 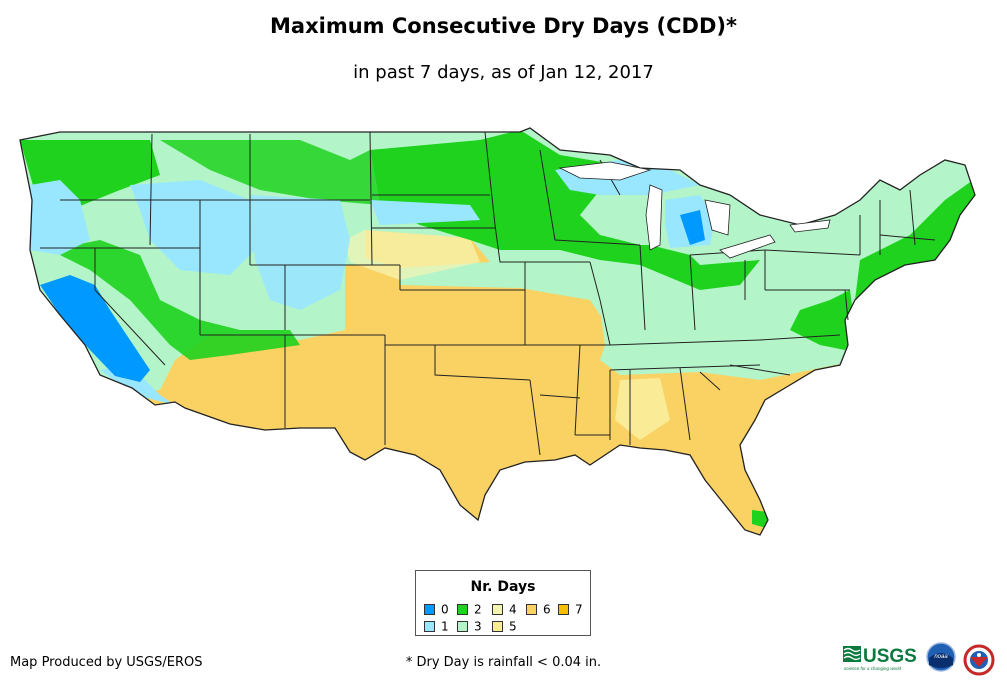 I want to click on zone-2-days-newengland, so click(x=915, y=237).